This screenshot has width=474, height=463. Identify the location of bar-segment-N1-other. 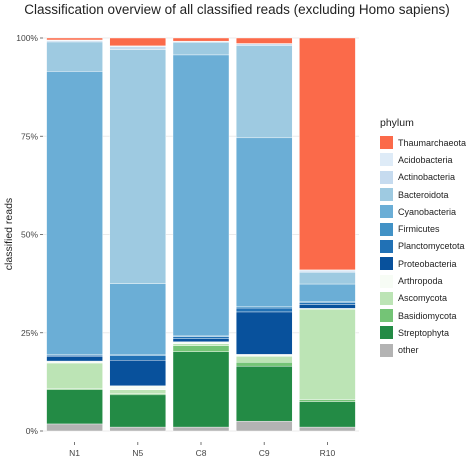
(74, 427).